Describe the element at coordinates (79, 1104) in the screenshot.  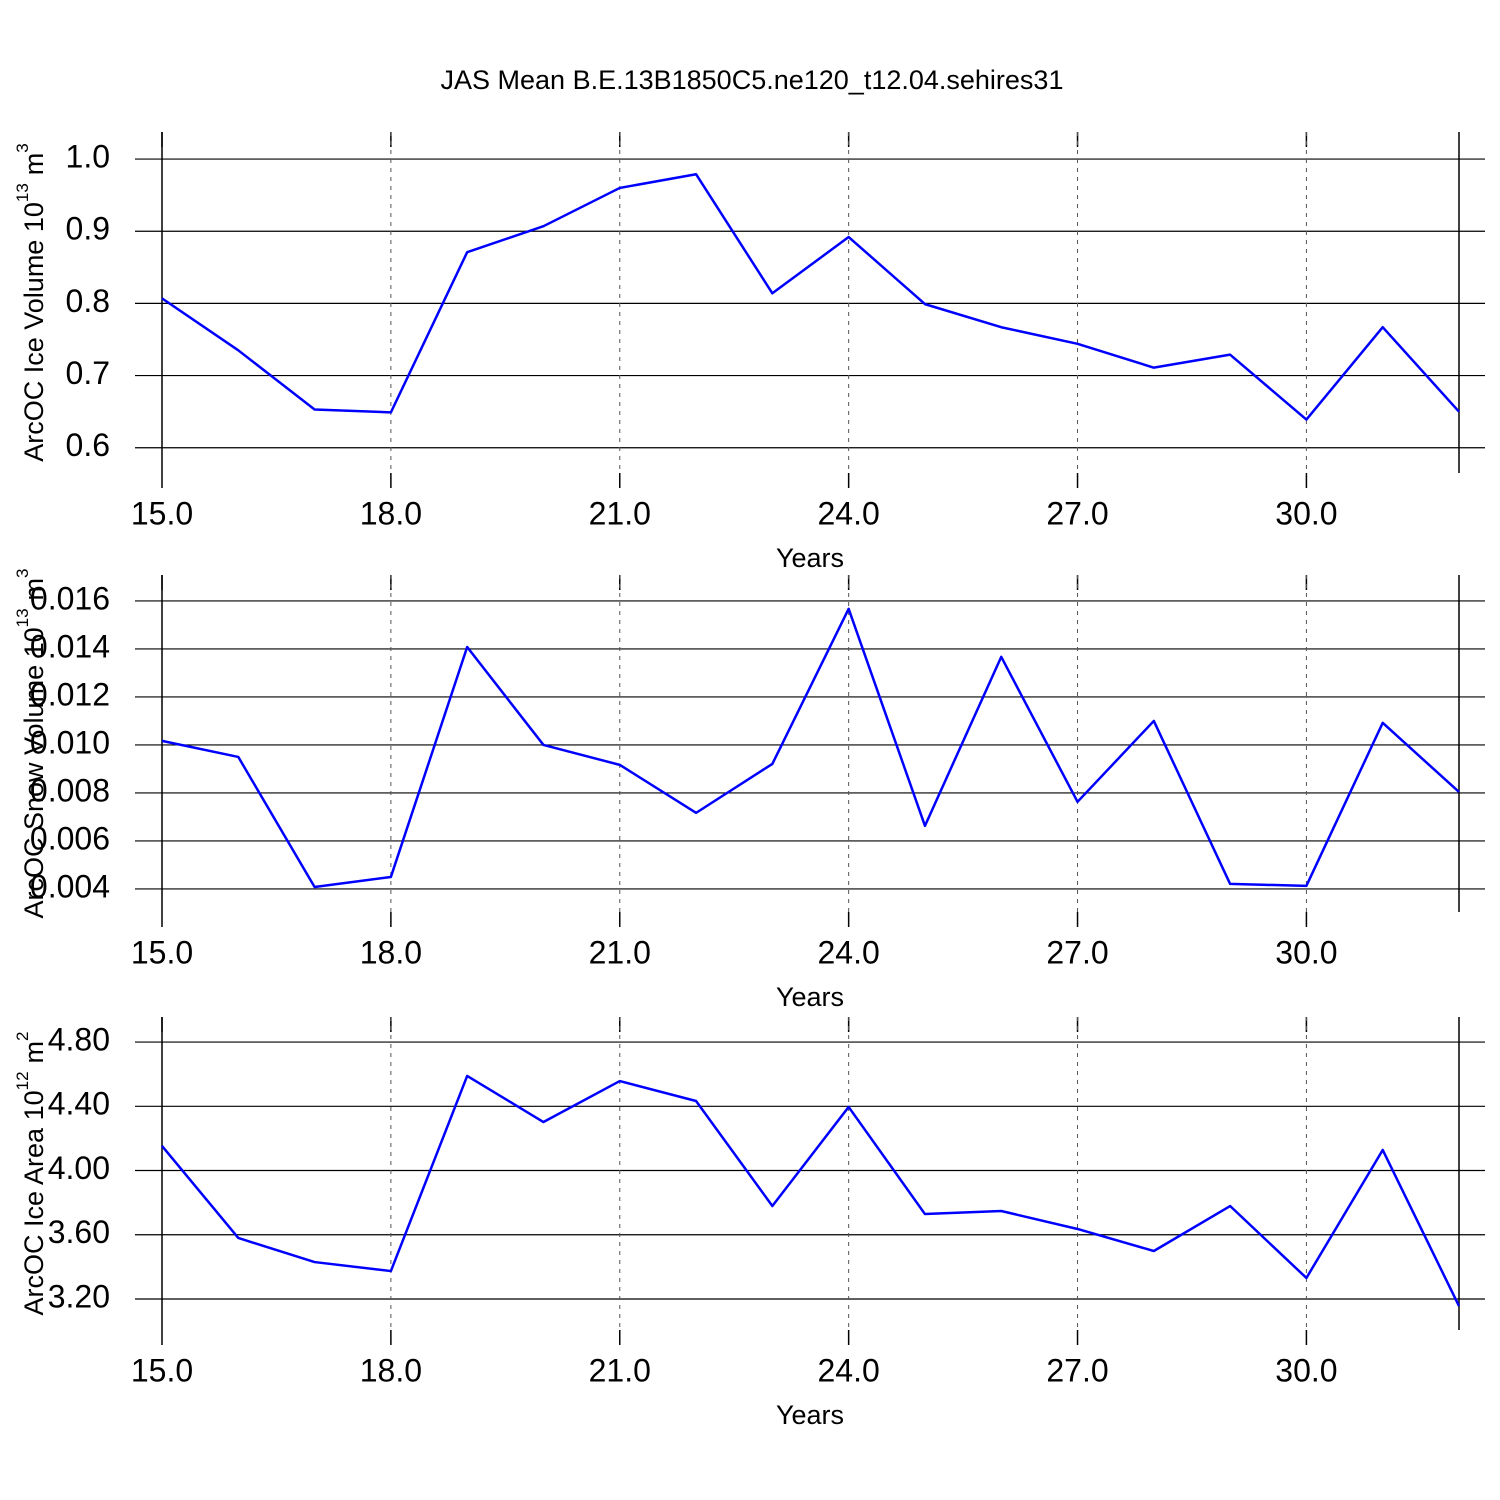
I see `y-tick-label: 4.40` at that location.